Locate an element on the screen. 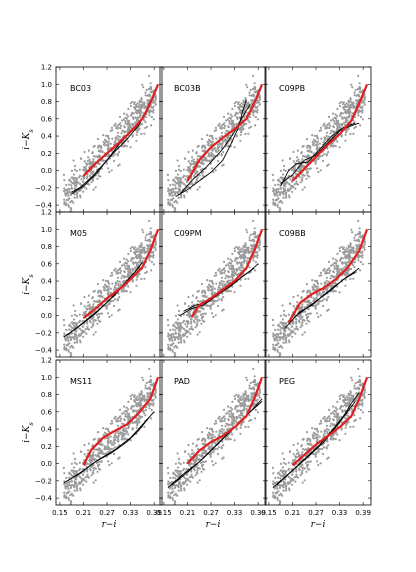 The image size is (416, 572). model-track is located at coordinates (111, 446).